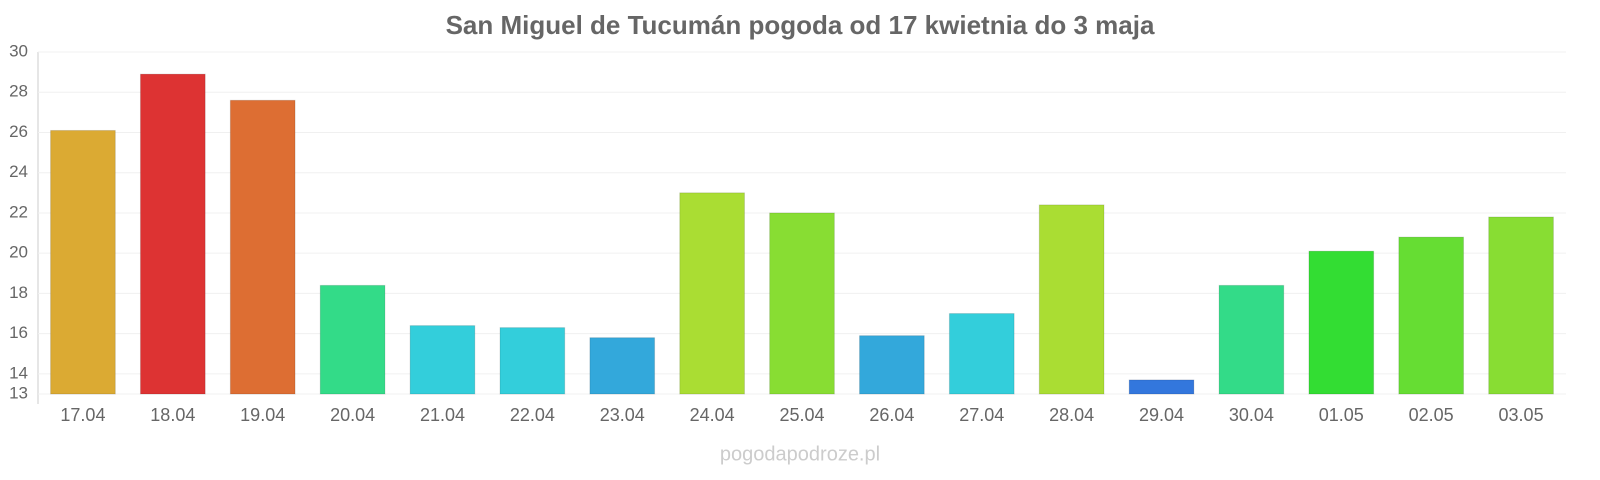  What do you see at coordinates (1161, 415) in the screenshot?
I see `x-tick-label: 29.04` at bounding box center [1161, 415].